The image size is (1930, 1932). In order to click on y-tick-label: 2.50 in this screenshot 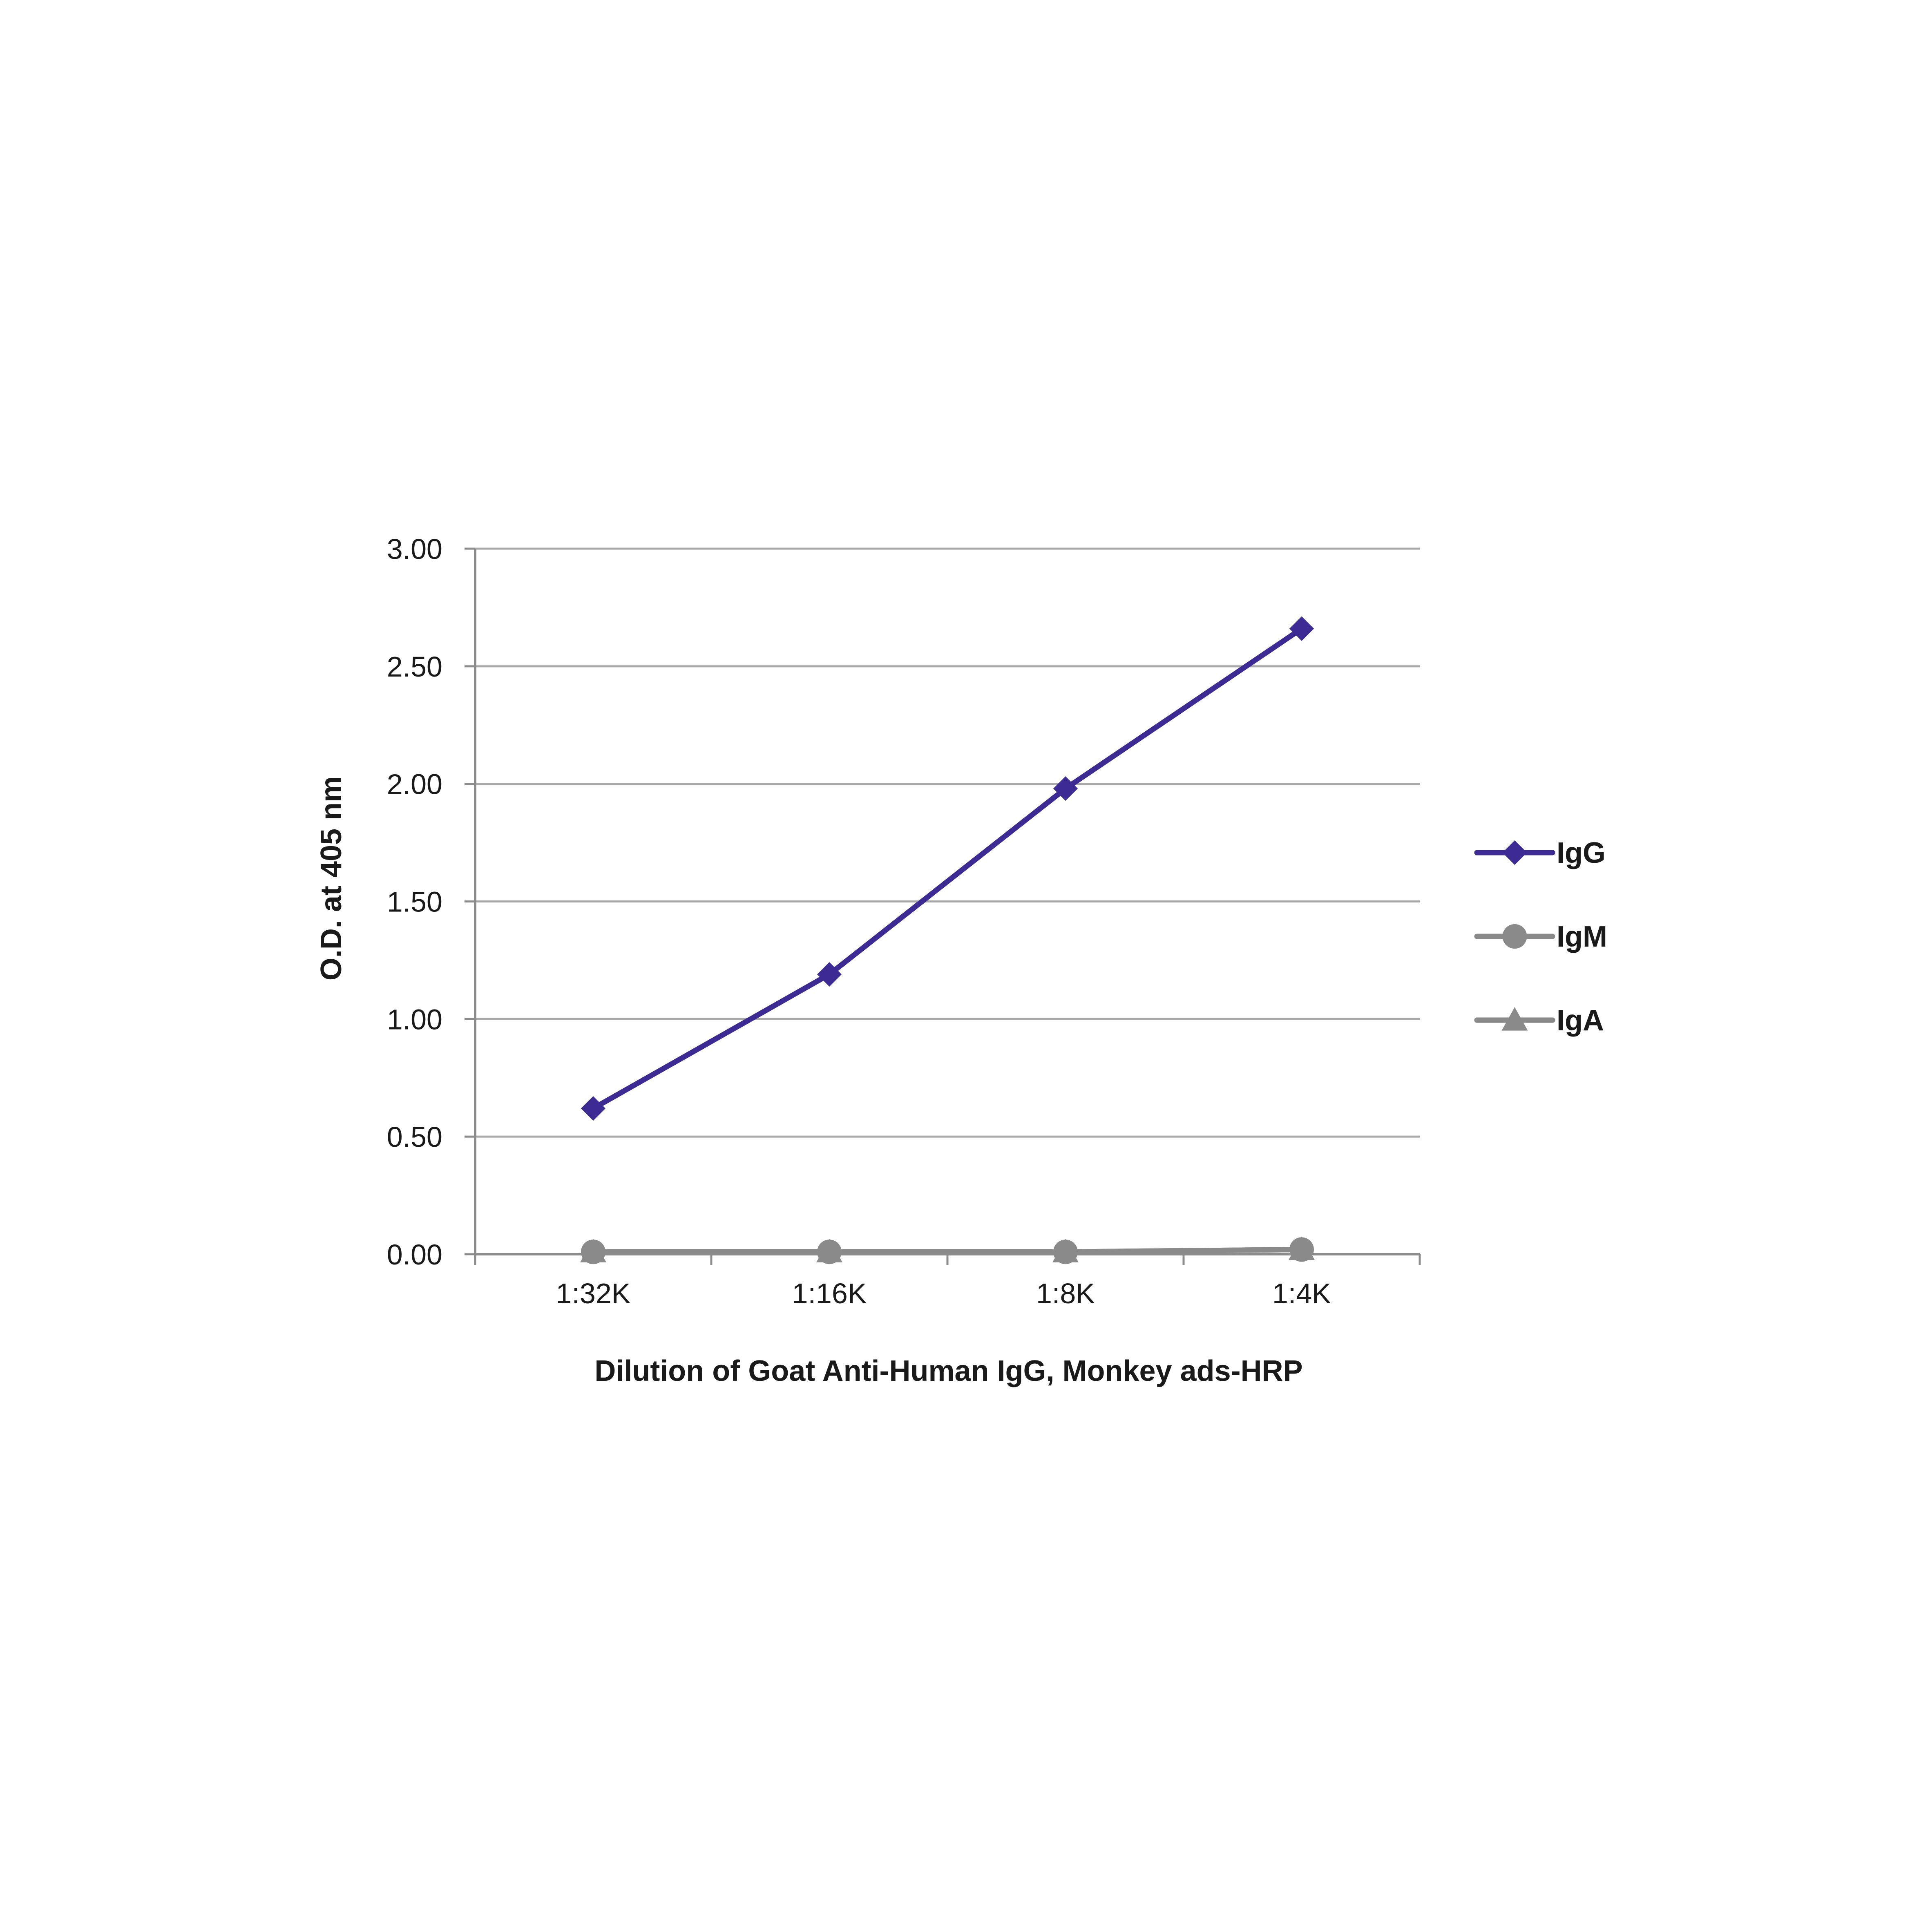, I will do `click(414, 667)`.